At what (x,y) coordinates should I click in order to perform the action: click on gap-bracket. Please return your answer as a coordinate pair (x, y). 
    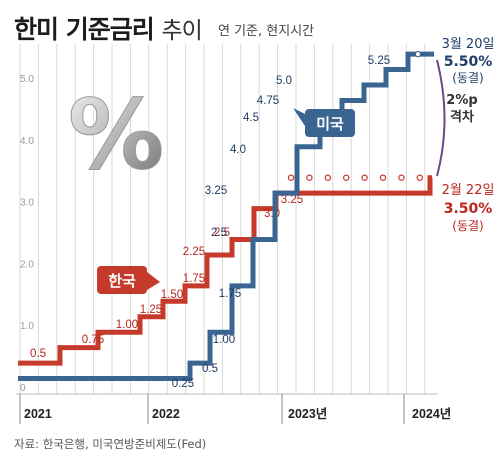
    Looking at the image, I should click on (441, 118).